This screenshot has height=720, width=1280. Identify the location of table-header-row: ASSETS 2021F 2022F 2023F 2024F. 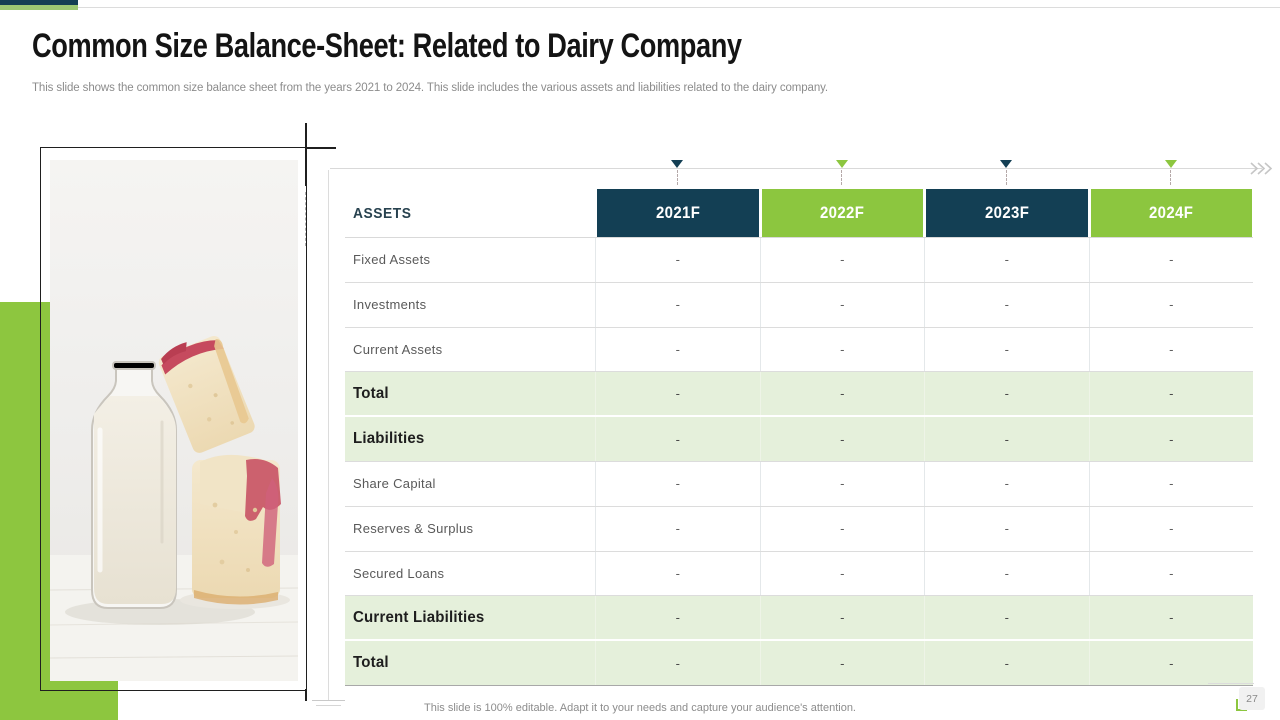
(799, 213).